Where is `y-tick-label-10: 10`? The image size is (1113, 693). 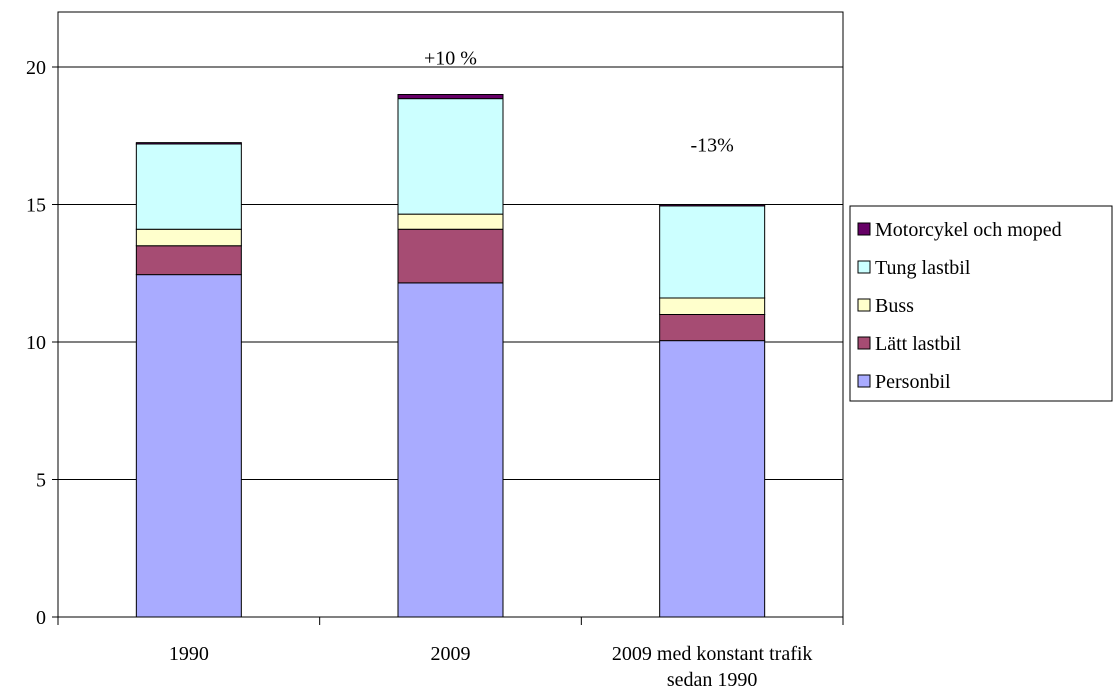
y-tick-label-10: 10 is located at coordinates (36, 343).